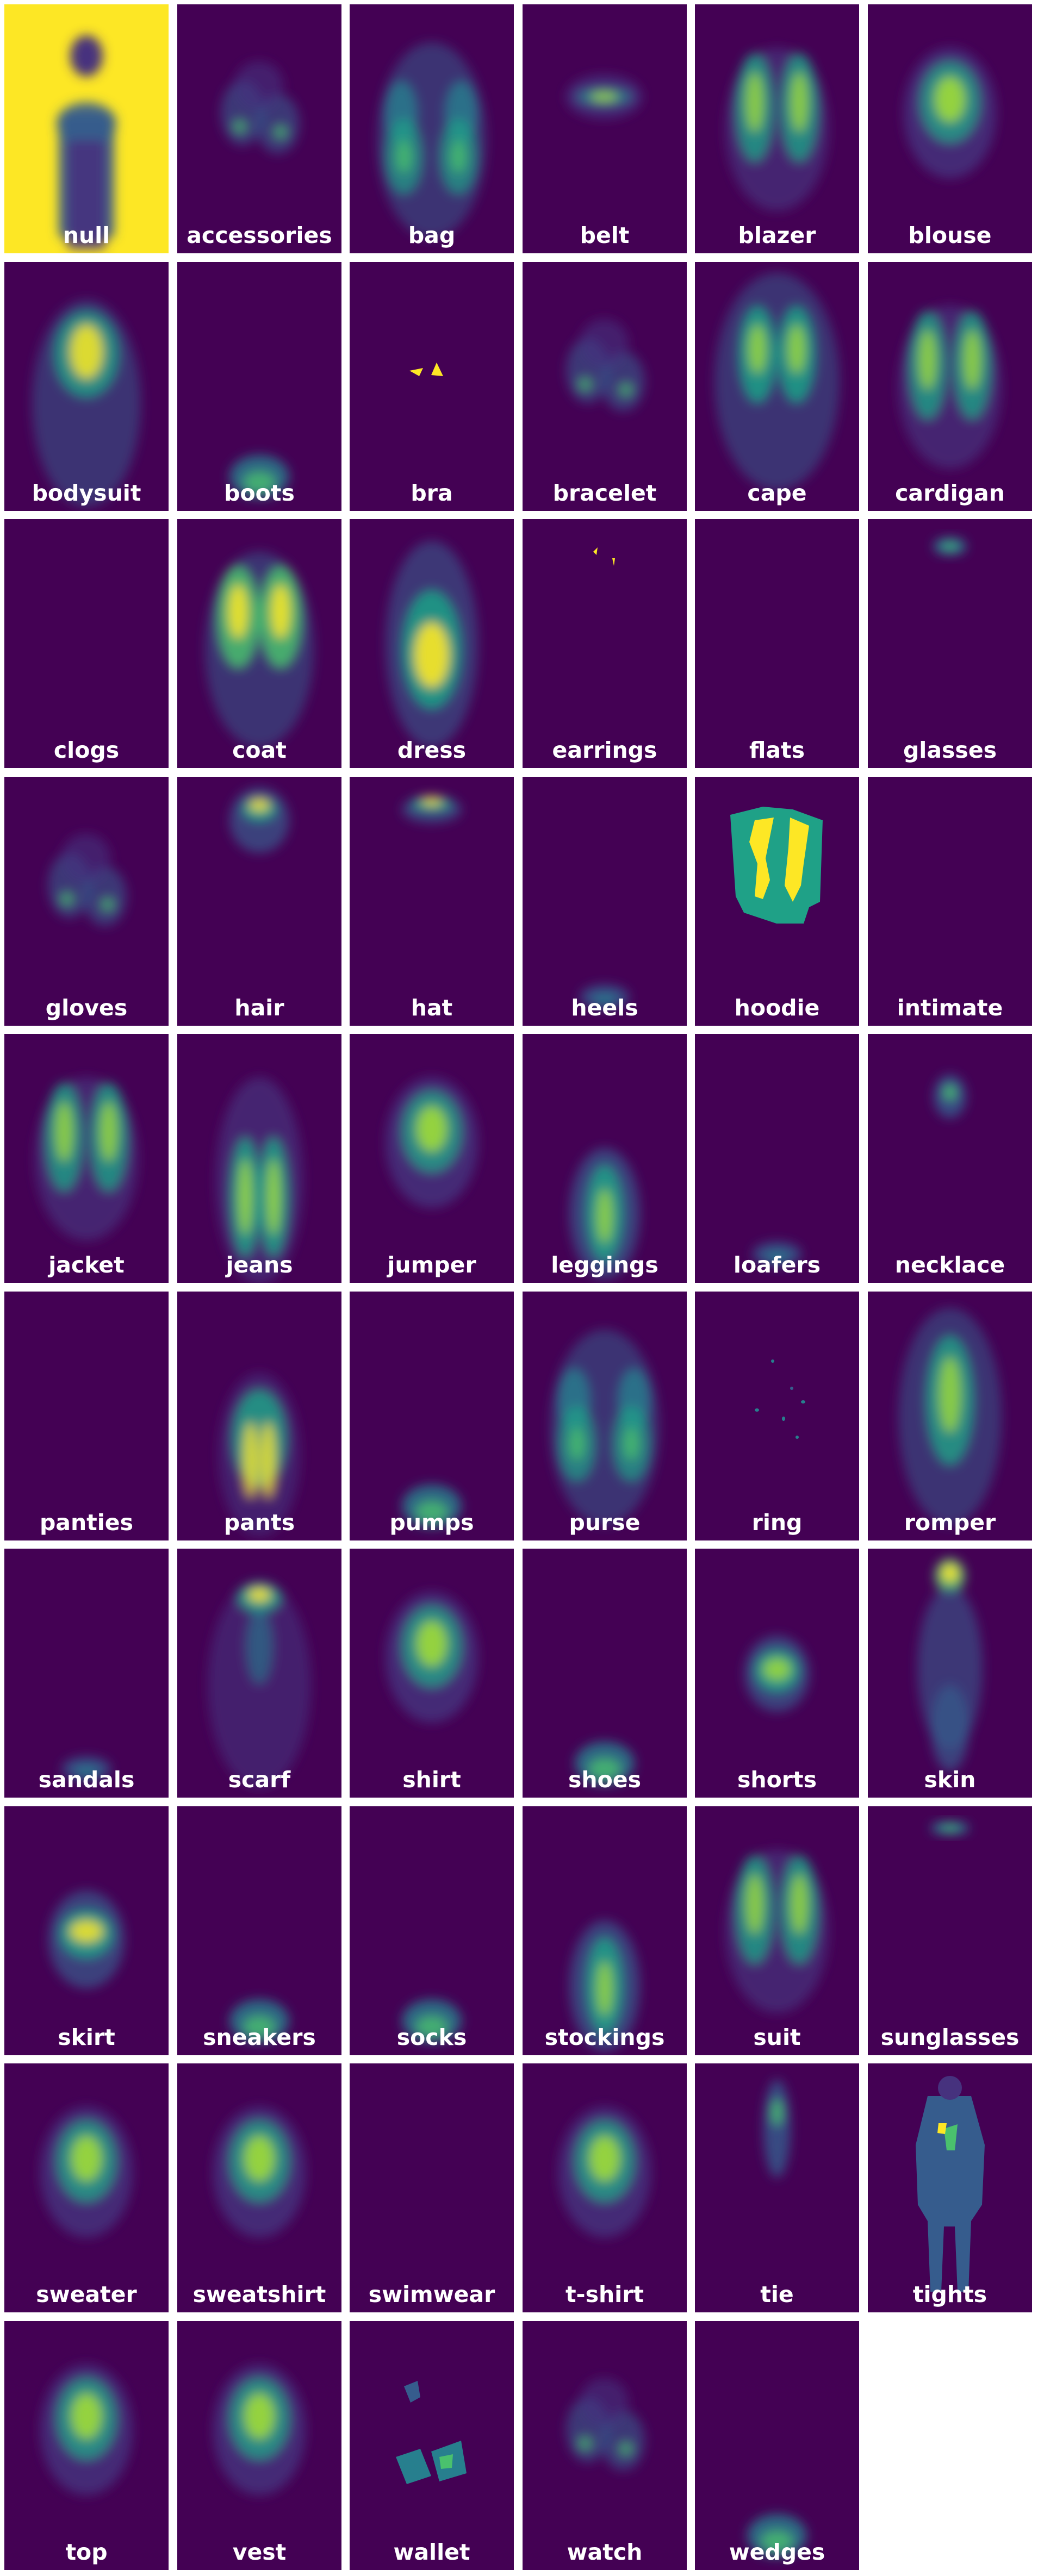  What do you see at coordinates (432, 643) in the screenshot?
I see `heatmap-tile: dress` at bounding box center [432, 643].